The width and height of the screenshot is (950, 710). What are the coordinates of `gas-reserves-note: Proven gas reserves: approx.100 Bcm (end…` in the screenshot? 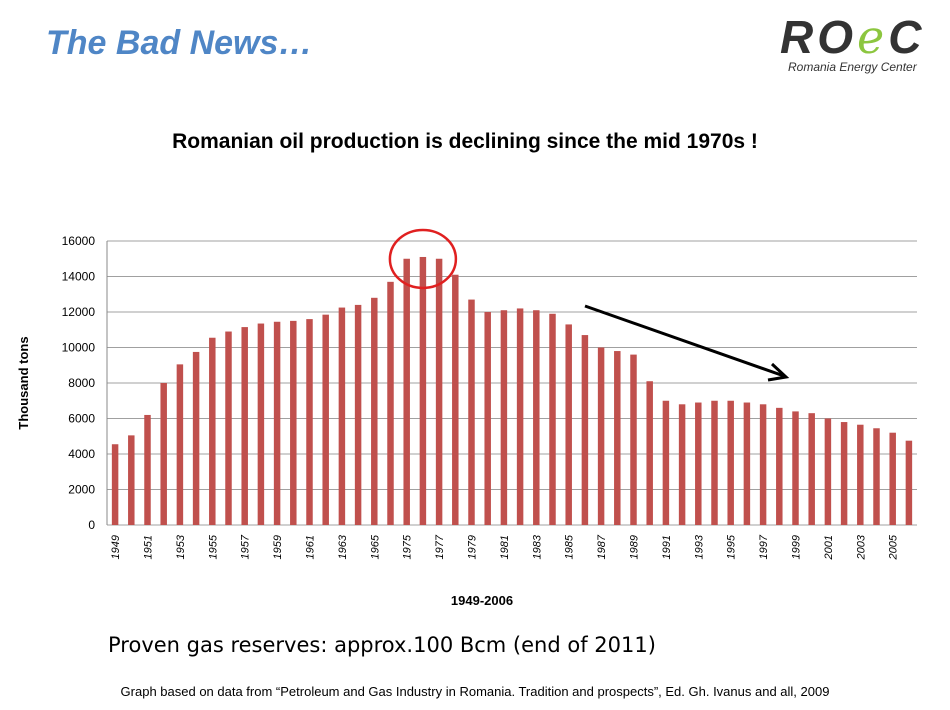 It's located at (382, 645).